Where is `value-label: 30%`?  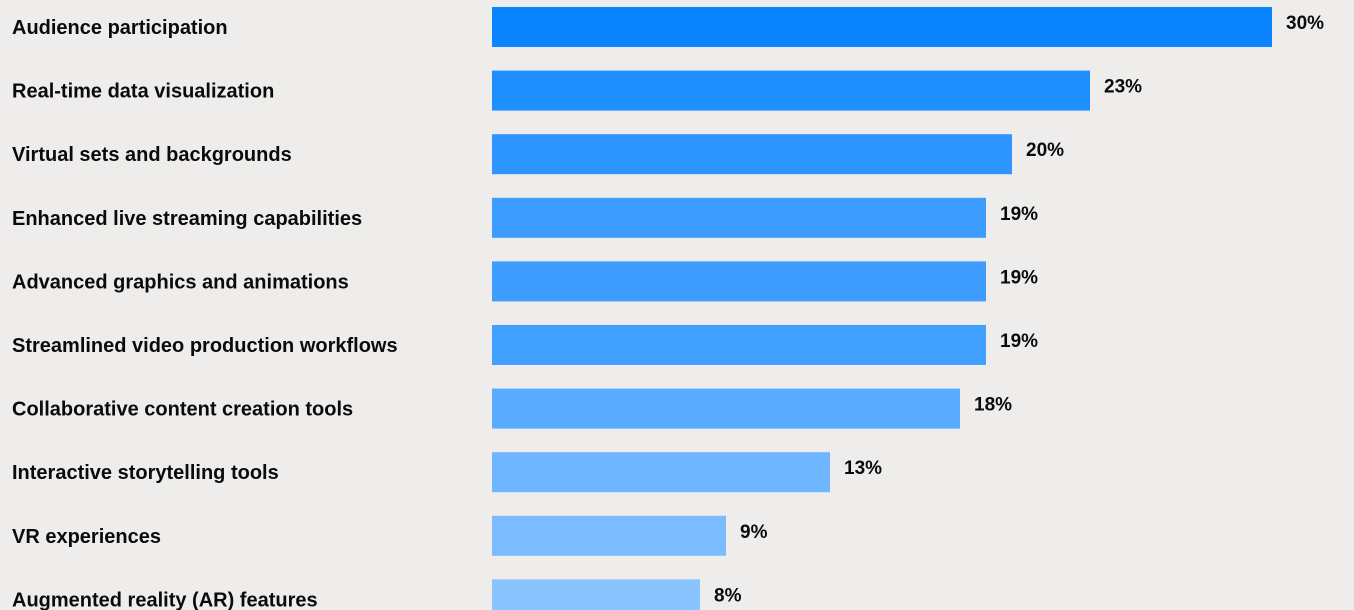
value-label: 30% is located at coordinates (1305, 23).